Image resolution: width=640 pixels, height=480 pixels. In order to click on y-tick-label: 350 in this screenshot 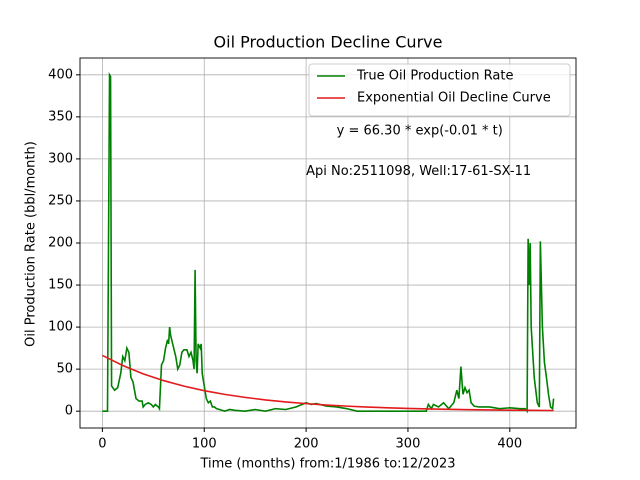, I will do `click(60, 116)`.